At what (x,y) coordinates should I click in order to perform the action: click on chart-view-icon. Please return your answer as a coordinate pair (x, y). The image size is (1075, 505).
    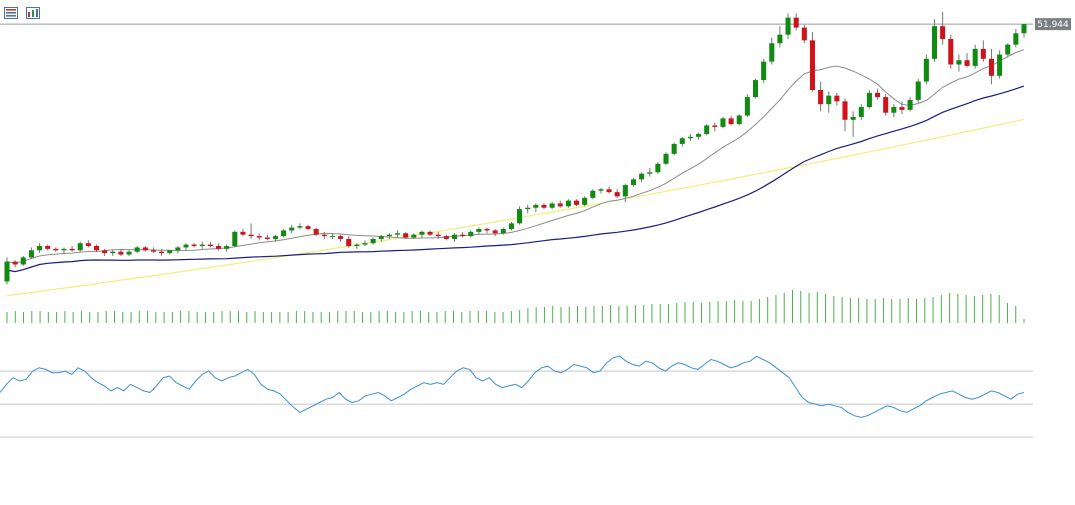
    Looking at the image, I should click on (33, 11).